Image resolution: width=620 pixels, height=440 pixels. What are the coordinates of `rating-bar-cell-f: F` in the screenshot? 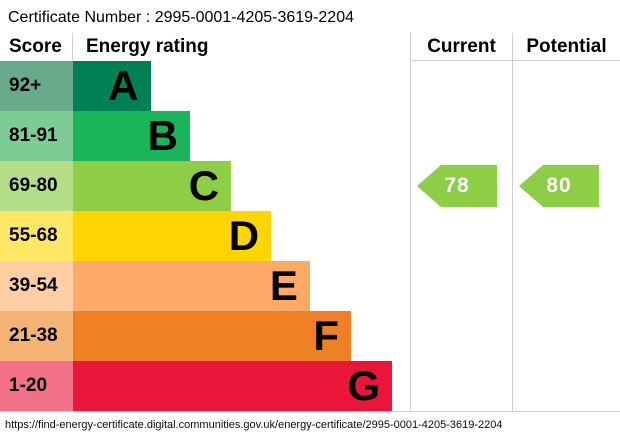 It's located at (241, 336).